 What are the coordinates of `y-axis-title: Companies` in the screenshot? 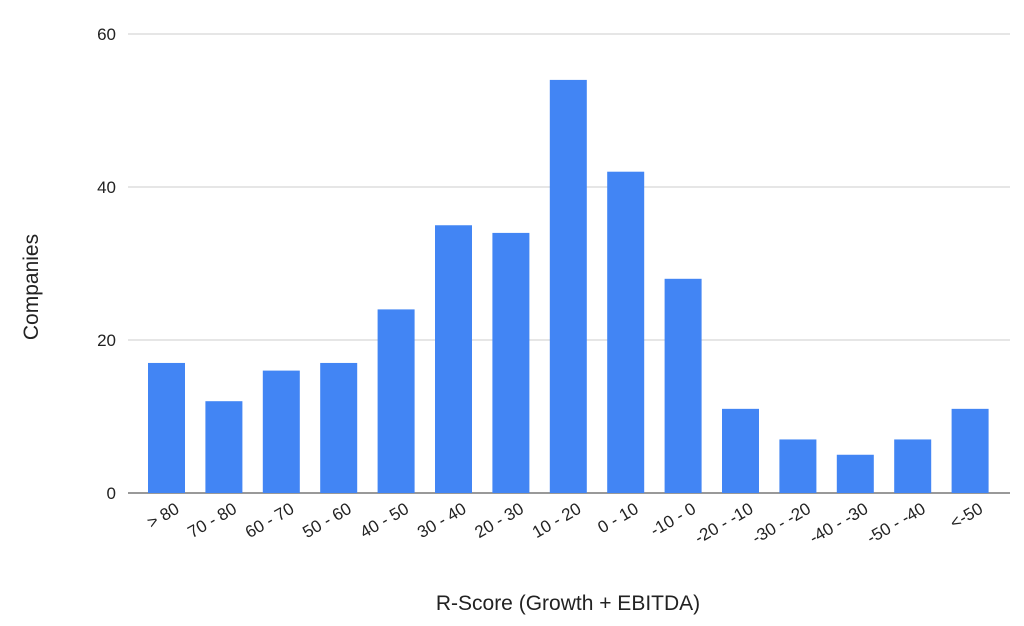 It's located at (31, 287).